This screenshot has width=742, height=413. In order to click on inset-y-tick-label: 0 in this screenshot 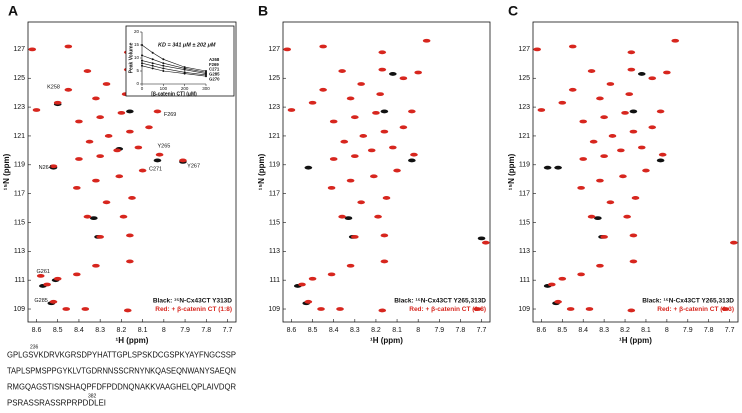, I will do `click(137, 83)`.